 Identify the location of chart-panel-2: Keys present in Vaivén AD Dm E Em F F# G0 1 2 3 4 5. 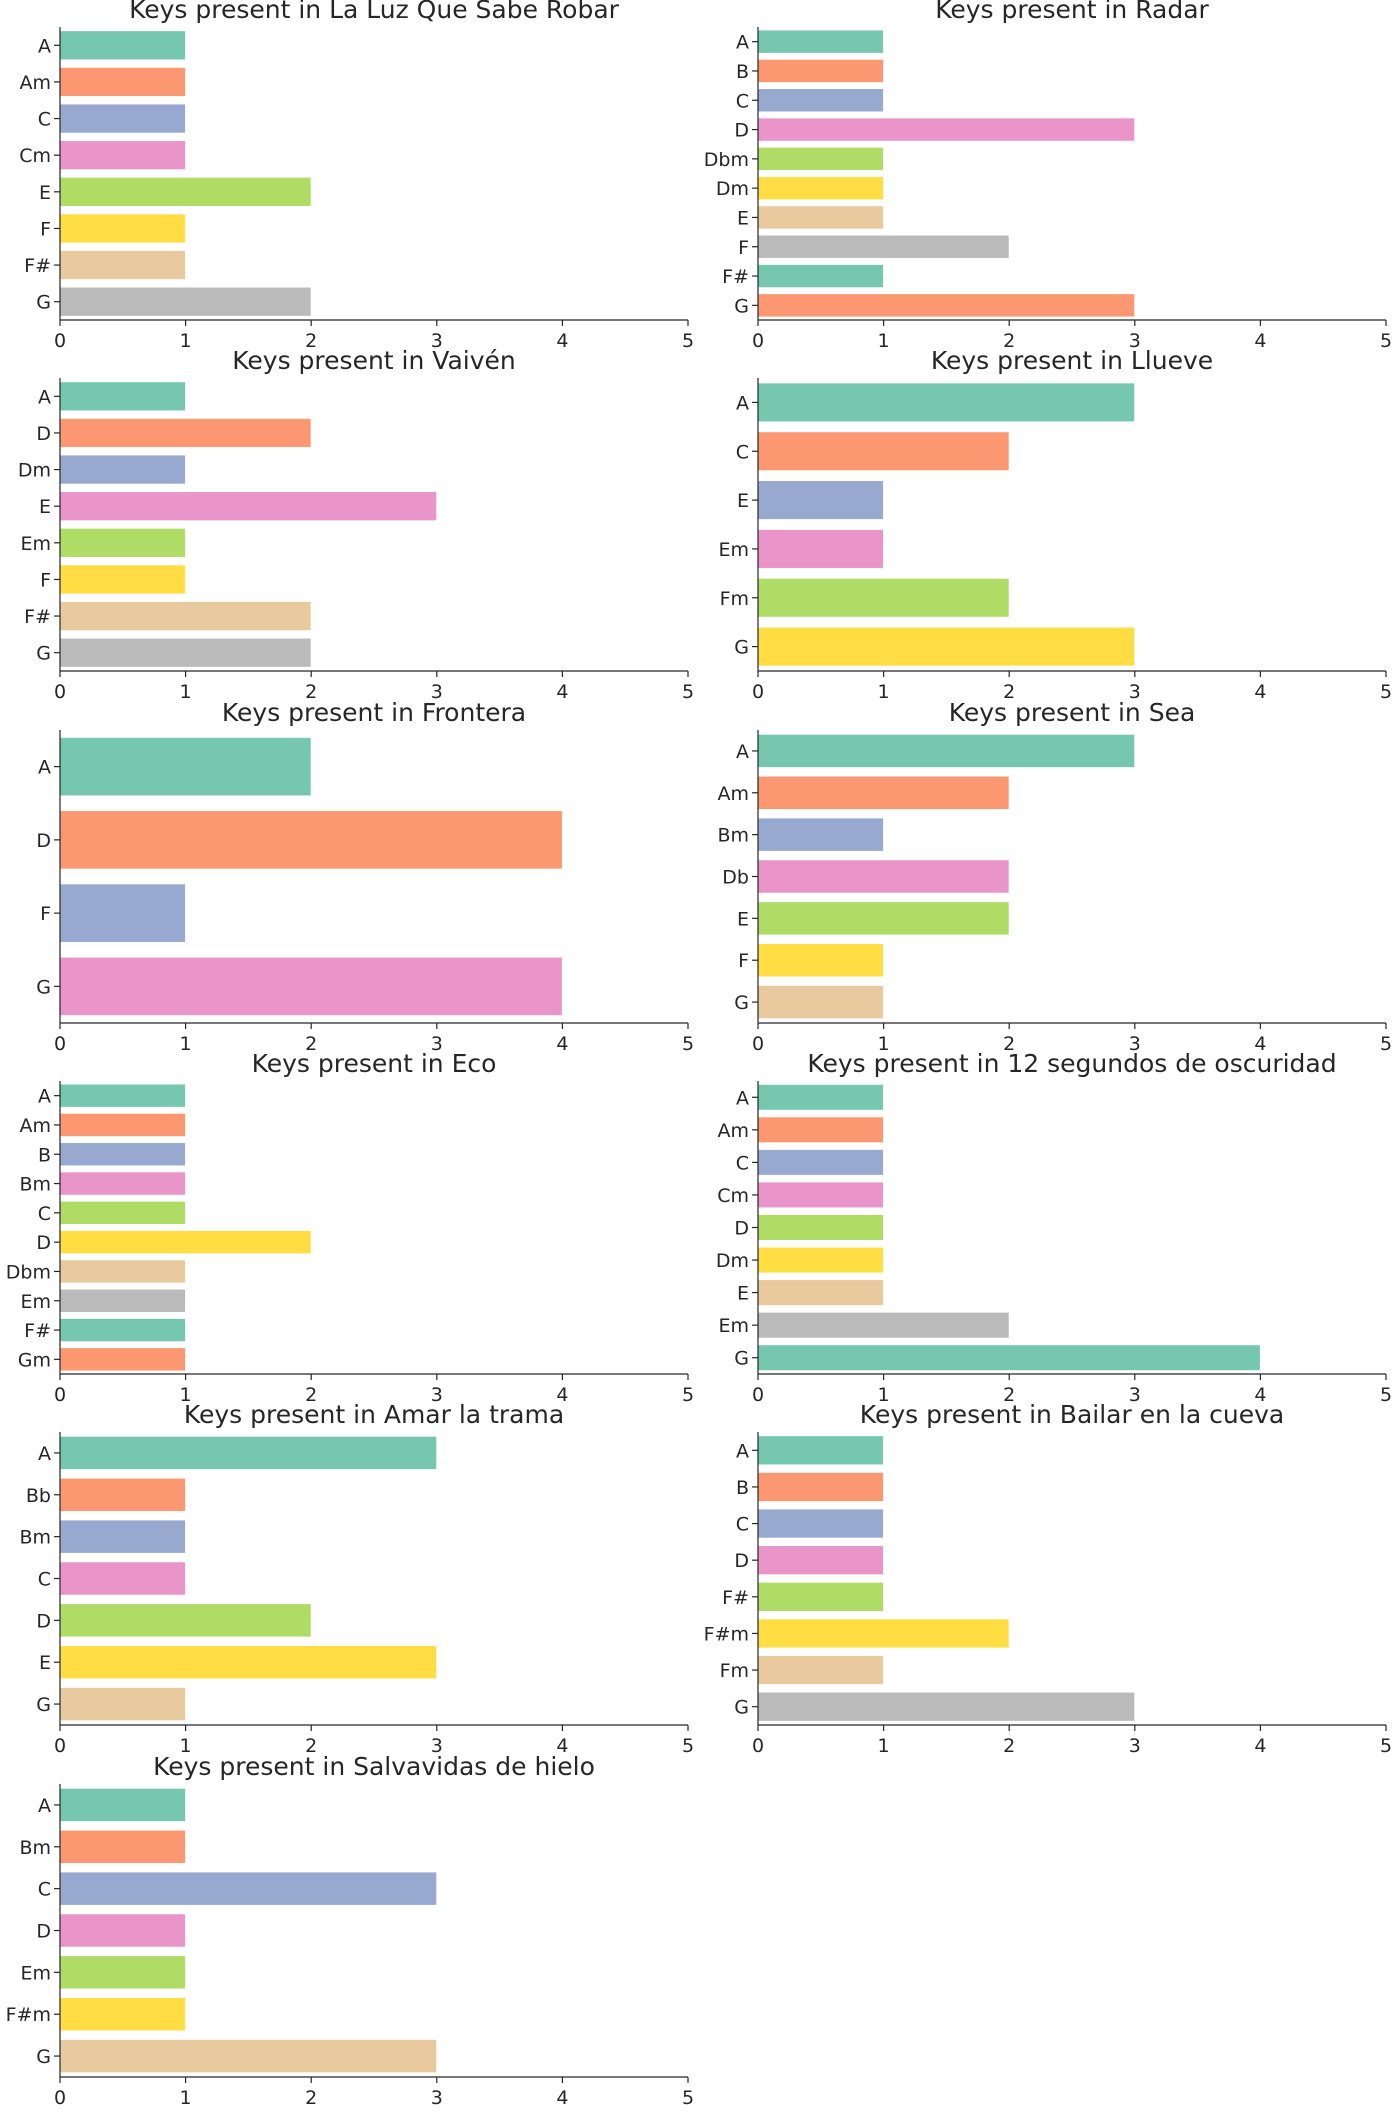
(356, 524).